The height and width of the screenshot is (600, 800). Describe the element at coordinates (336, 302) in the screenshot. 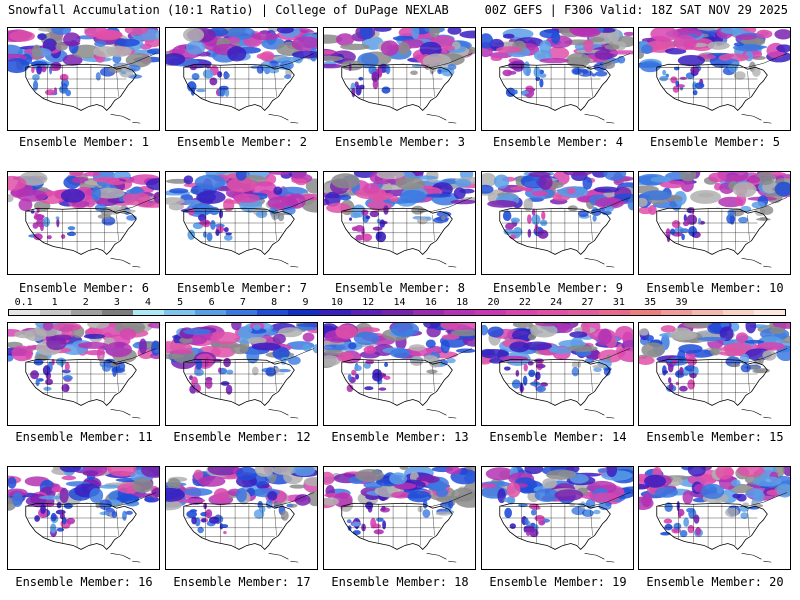

I see `colorbar-tick-label: 10` at that location.